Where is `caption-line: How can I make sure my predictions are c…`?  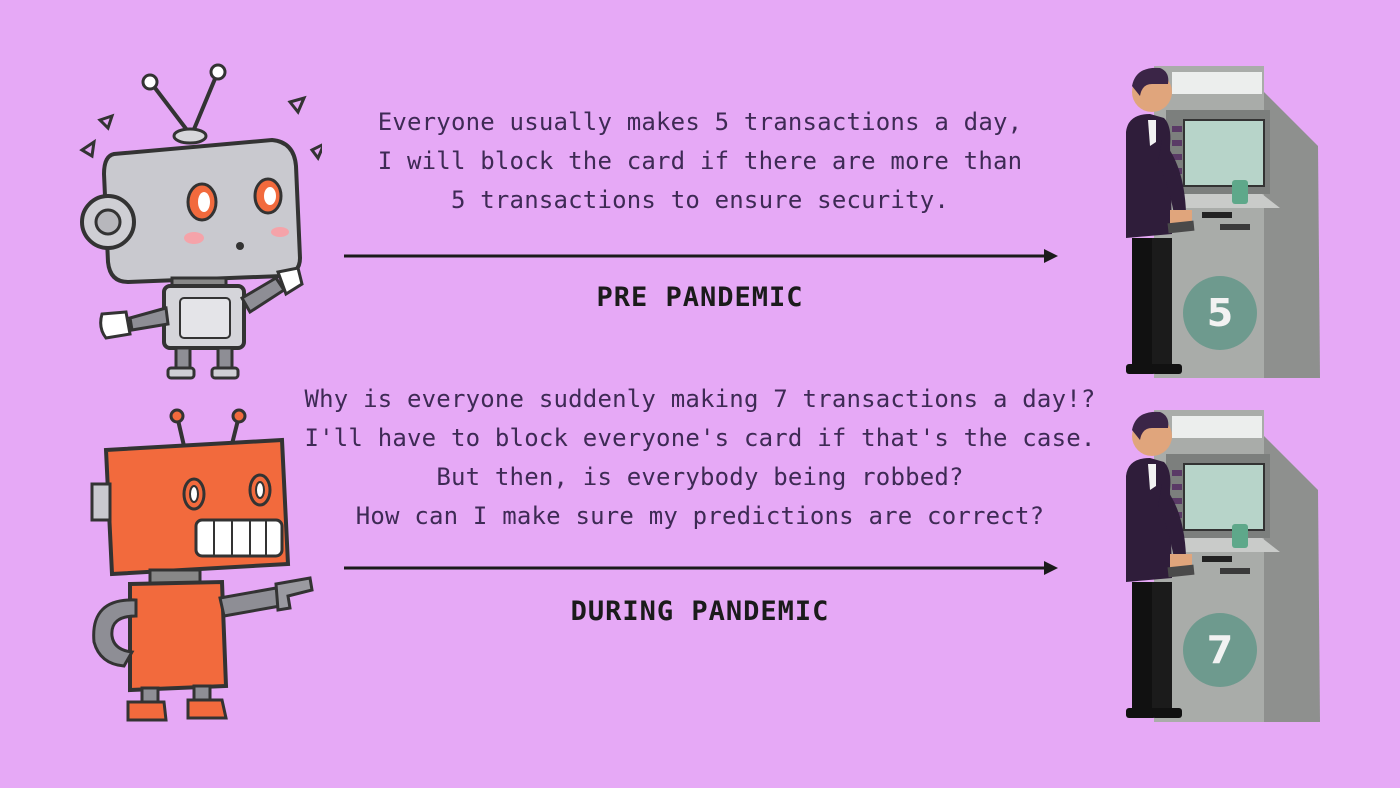 caption-line: How can I make sure my predictions are c… is located at coordinates (700, 516).